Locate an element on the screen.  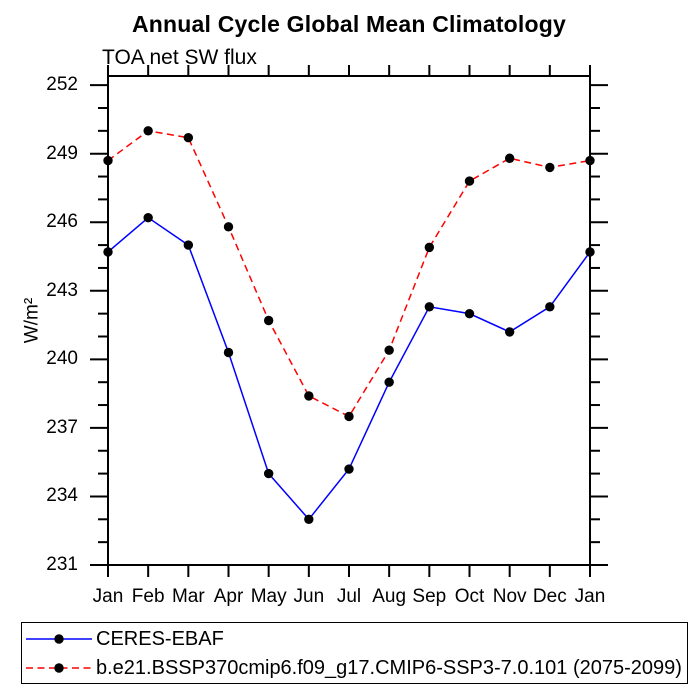
chart-title: Annual Cycle Global Mean Climatology is located at coordinates (349, 24).